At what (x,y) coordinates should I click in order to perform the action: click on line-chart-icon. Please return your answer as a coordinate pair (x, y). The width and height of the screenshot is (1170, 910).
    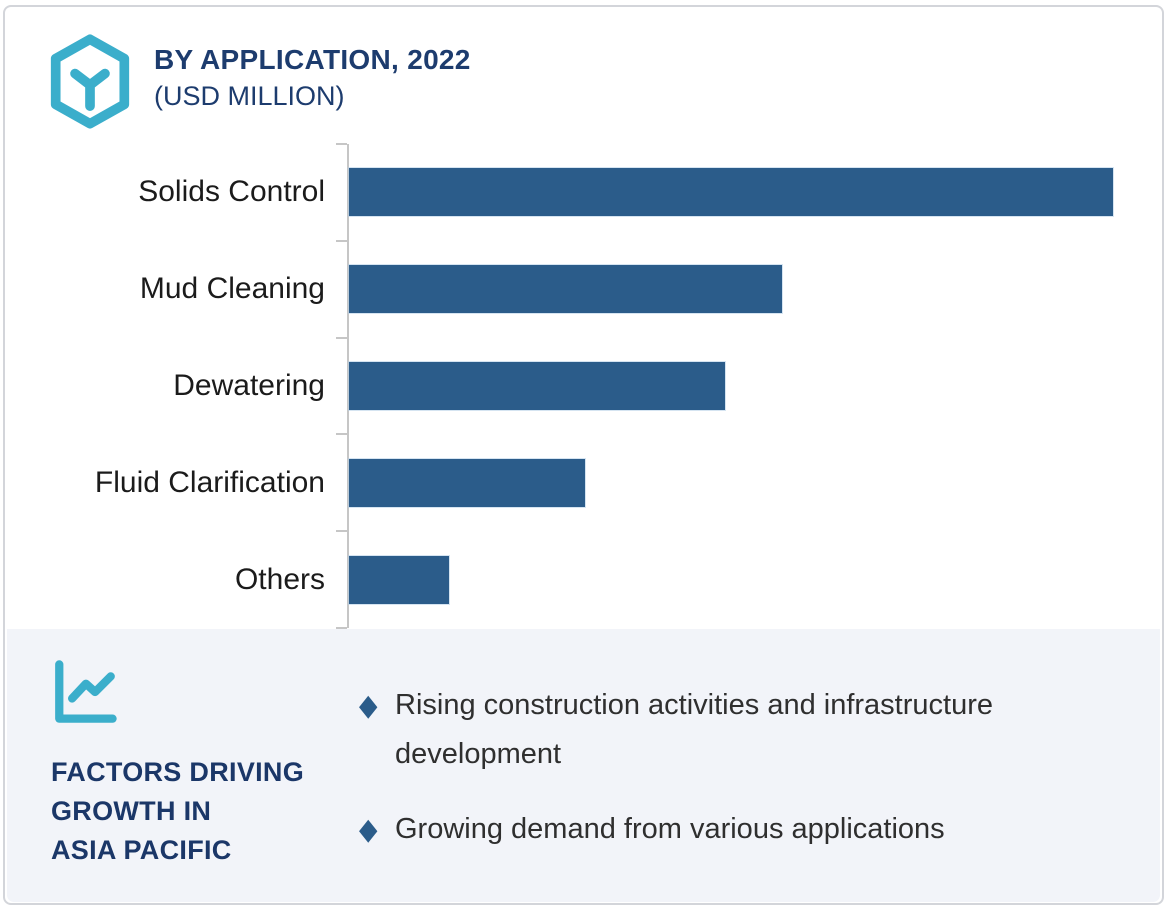
    Looking at the image, I should click on (86, 691).